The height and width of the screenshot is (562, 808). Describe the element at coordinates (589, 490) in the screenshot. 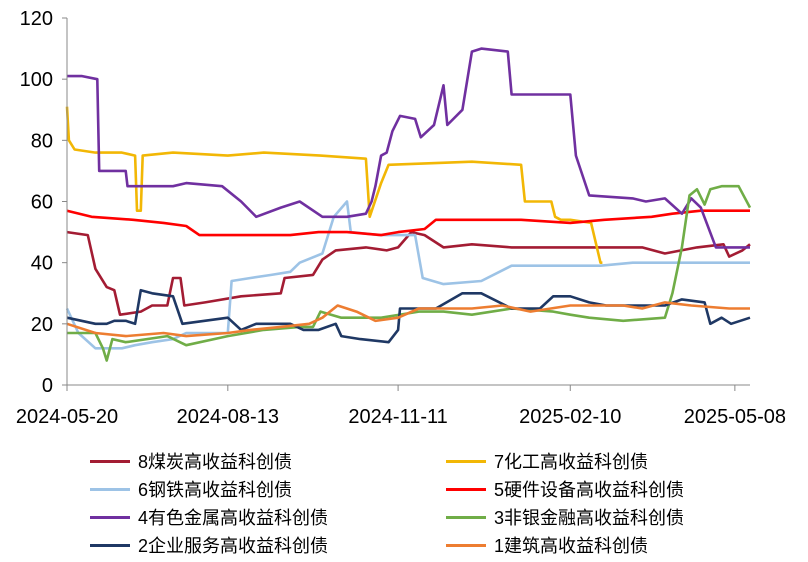

I see `legend-label: 5硬件设备高收益科创债` at that location.